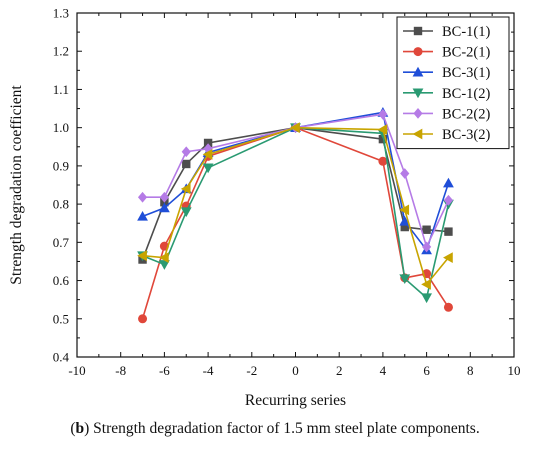  Describe the element at coordinates (61, 357) in the screenshot. I see `y-tick-label: 0.4` at that location.